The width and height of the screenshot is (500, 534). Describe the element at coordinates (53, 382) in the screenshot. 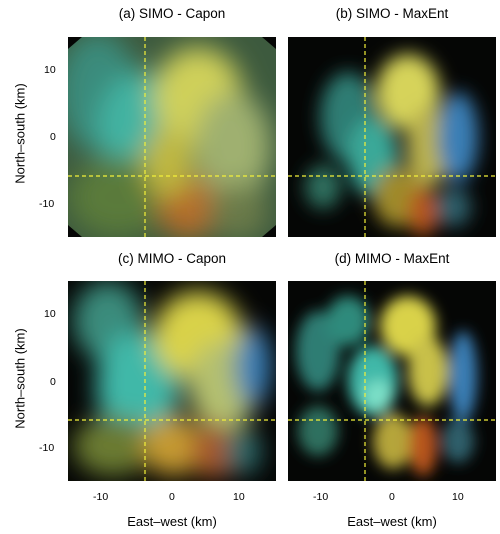

I see `ytick-bottom-0: 0` at that location.